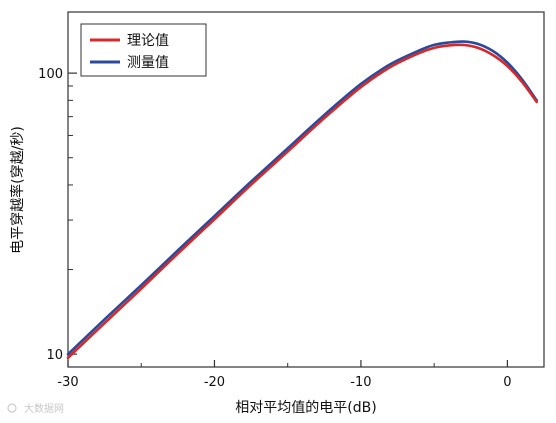 This screenshot has height=423, width=556. I want to click on legend-label-theory: 理论值, so click(148, 41).